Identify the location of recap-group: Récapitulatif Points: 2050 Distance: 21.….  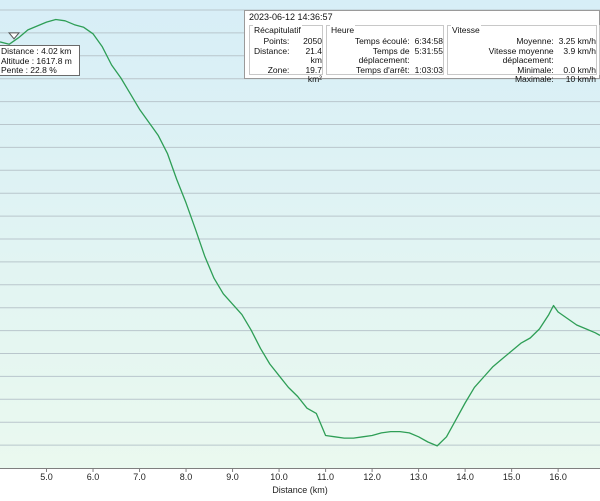
(286, 54).